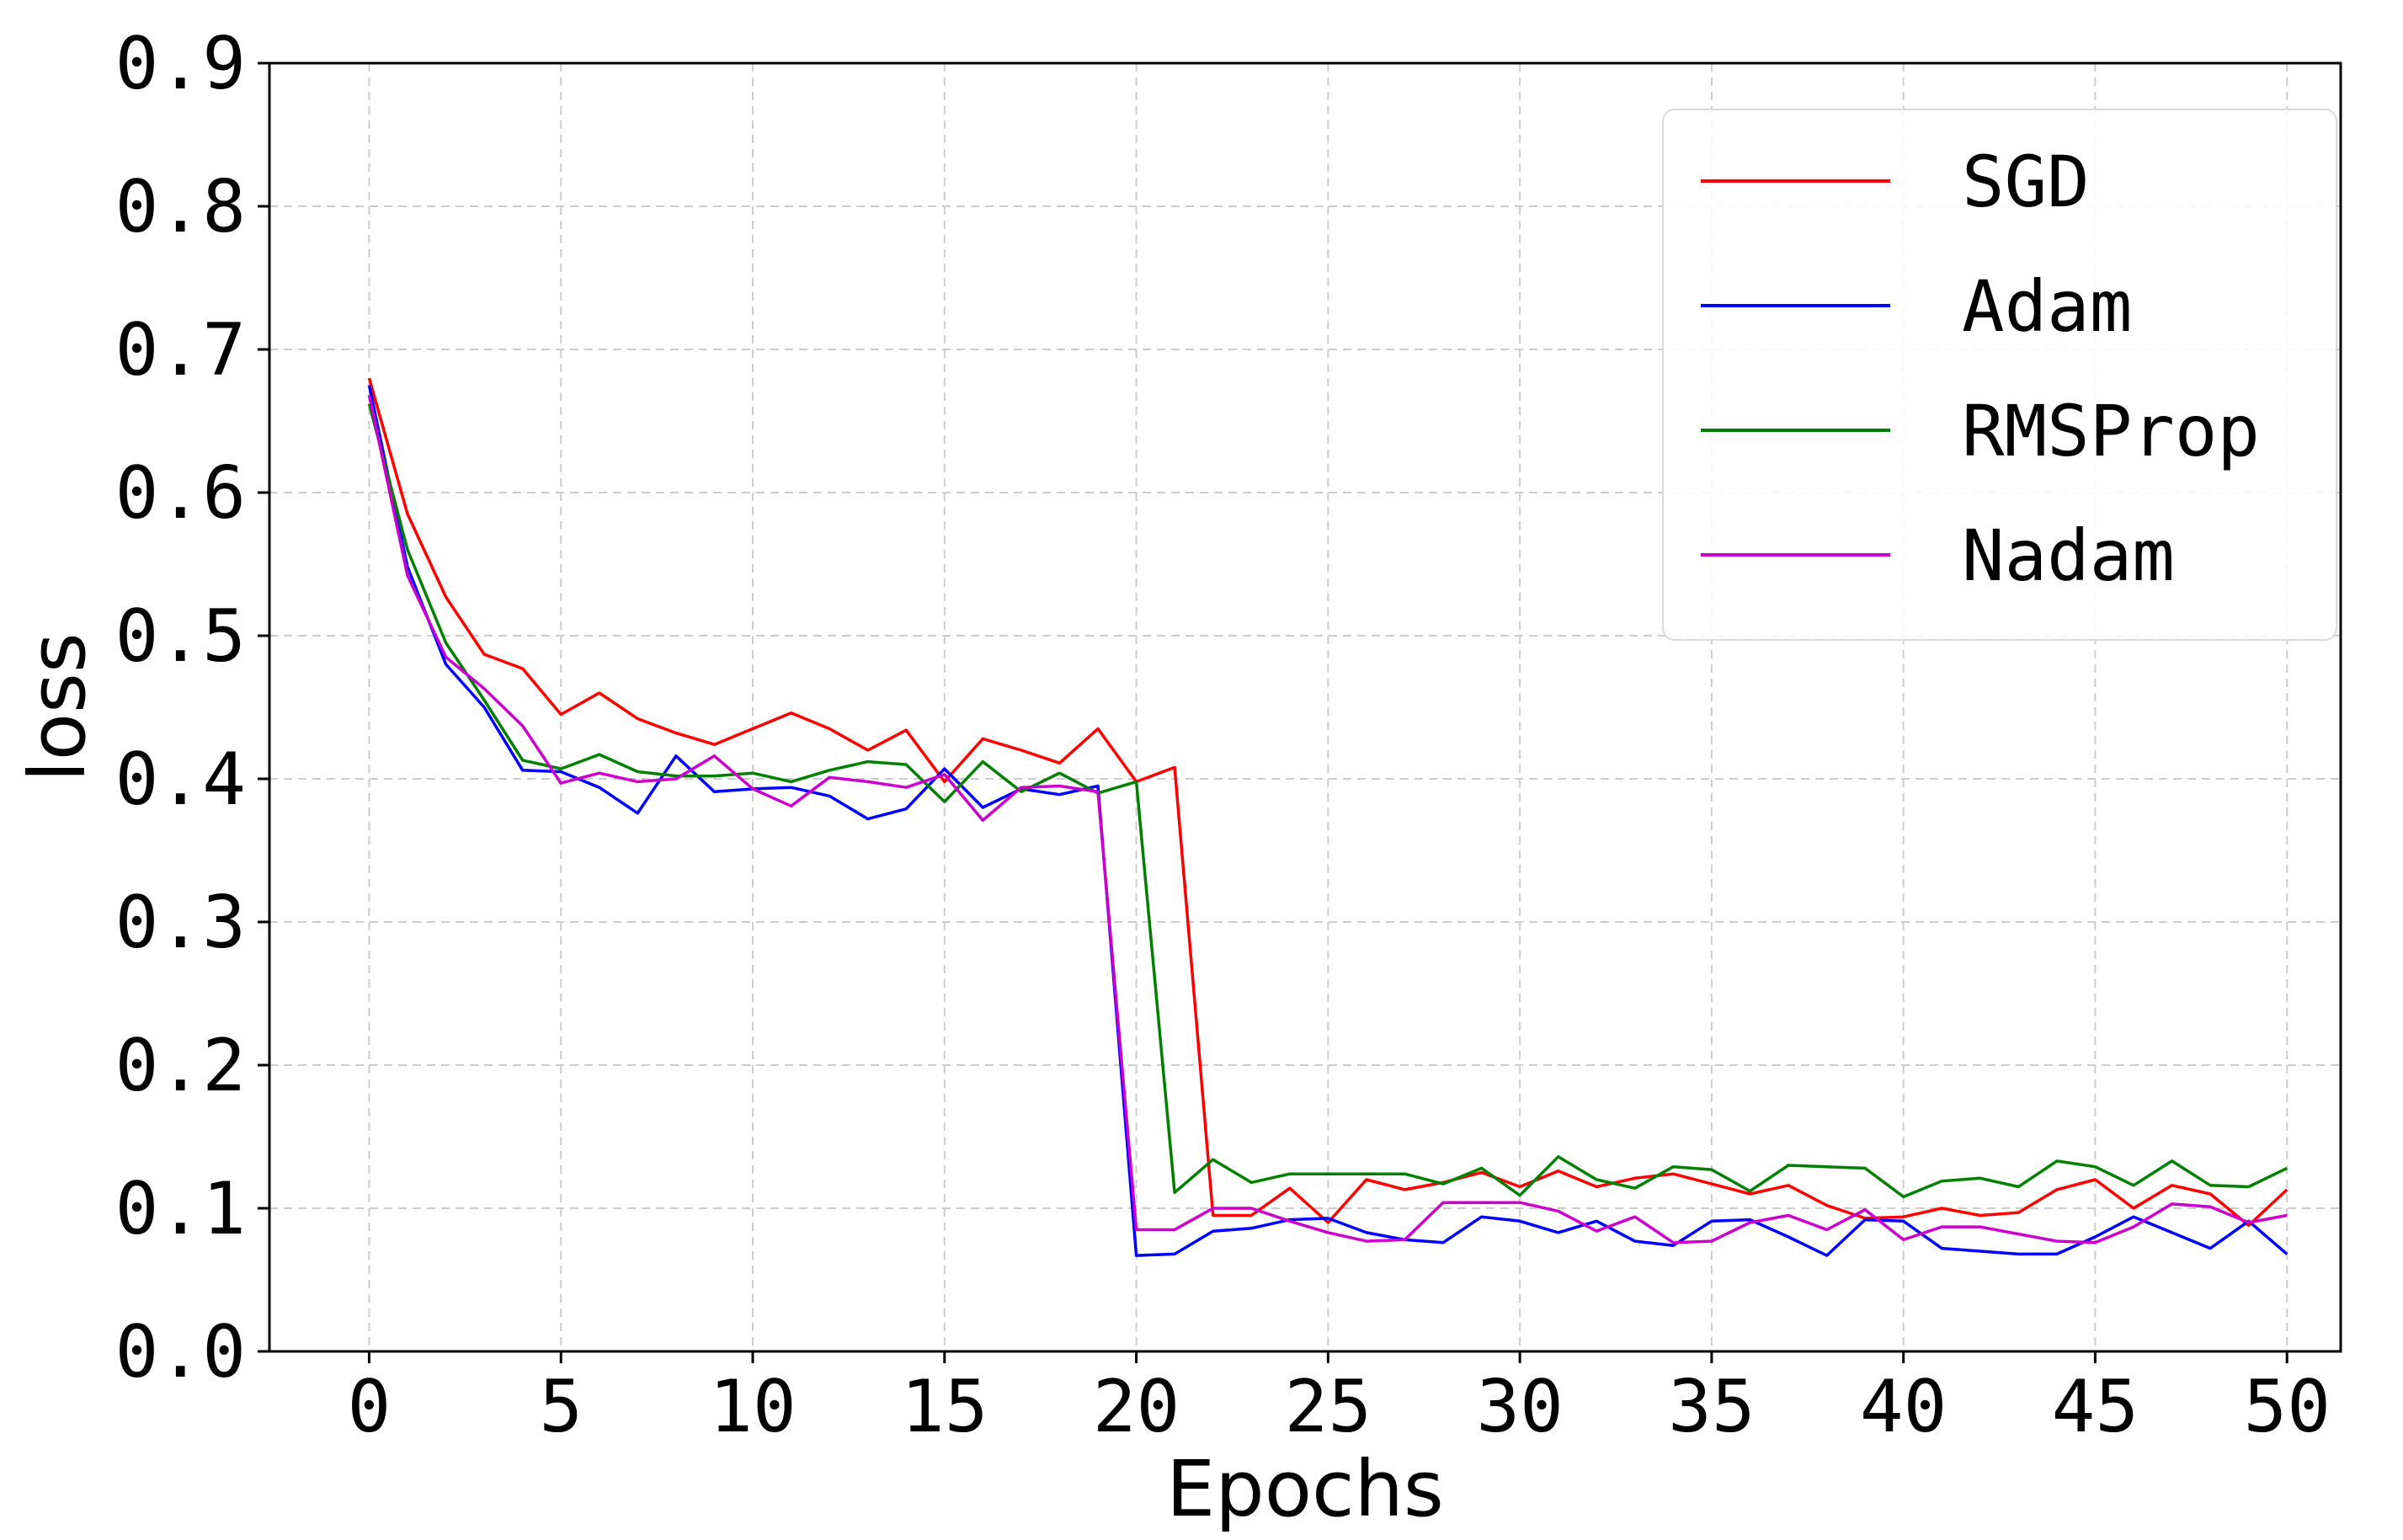 The image size is (2403, 1540). Describe the element at coordinates (180, 350) in the screenshot. I see `y-tick-label: 0.7` at that location.